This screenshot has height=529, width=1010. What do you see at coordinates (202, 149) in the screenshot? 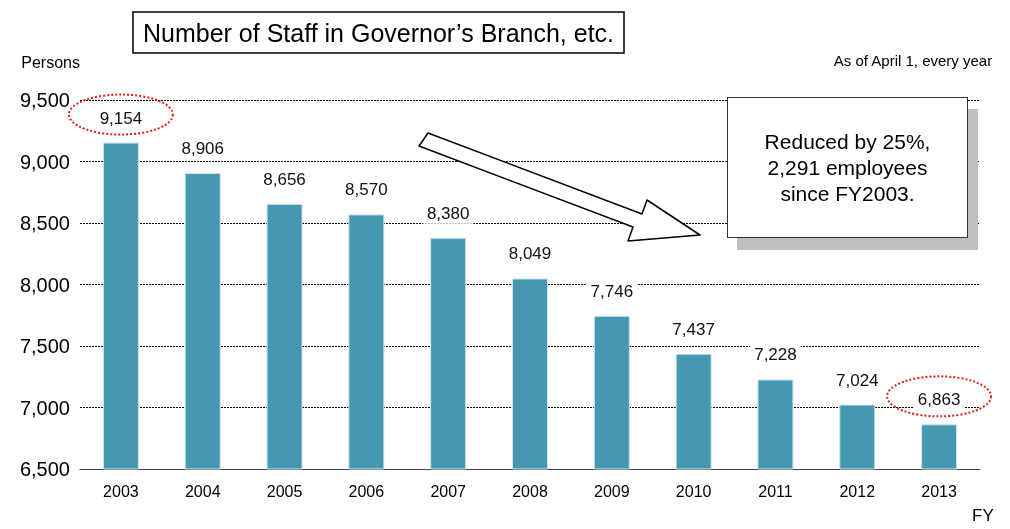
I see `data-label: 8,906` at bounding box center [202, 149].